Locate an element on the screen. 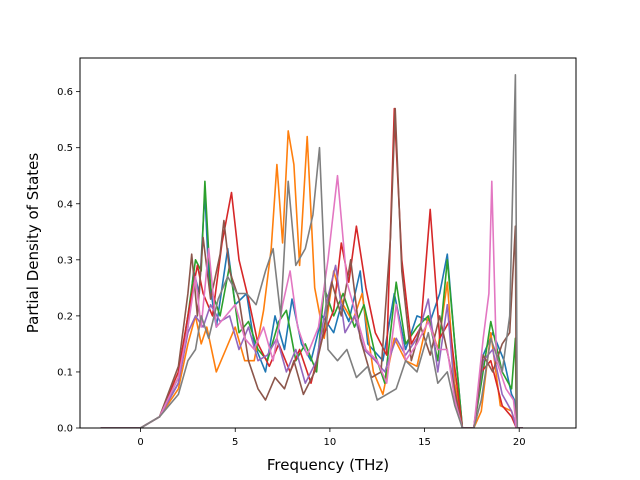 The image size is (640, 480). x-tick-label: 0 is located at coordinates (140, 442).